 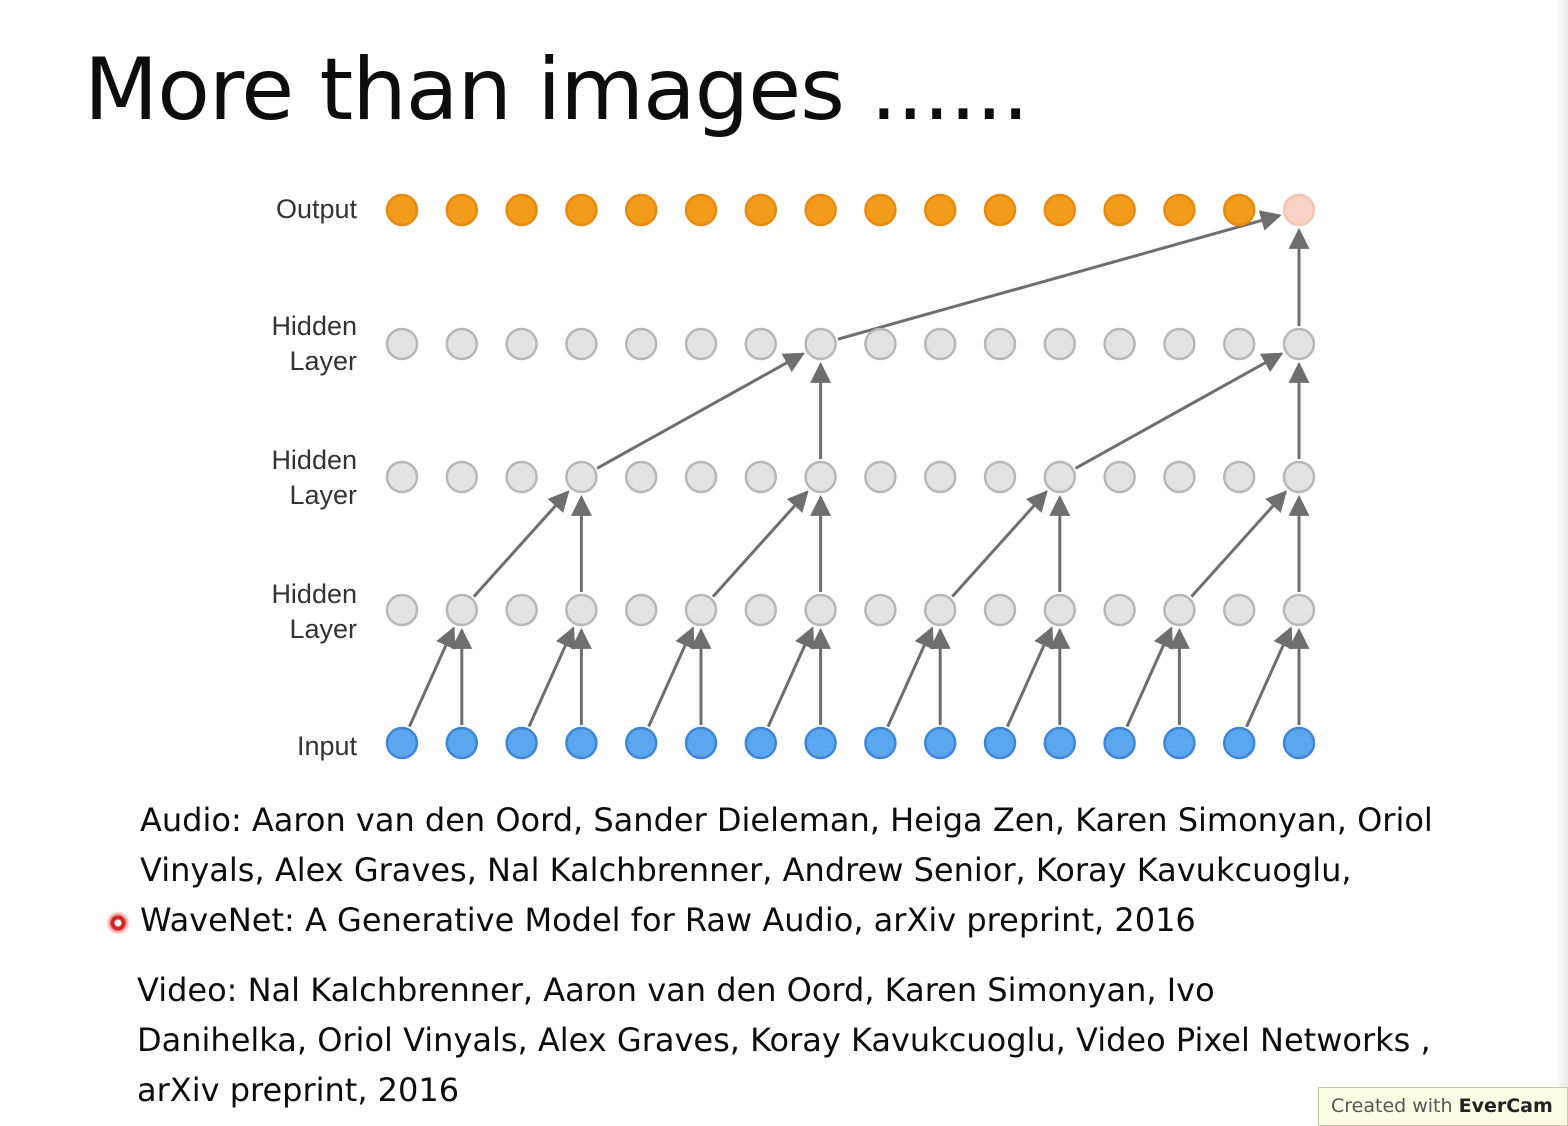 I want to click on output-label: Output, so click(x=317, y=209).